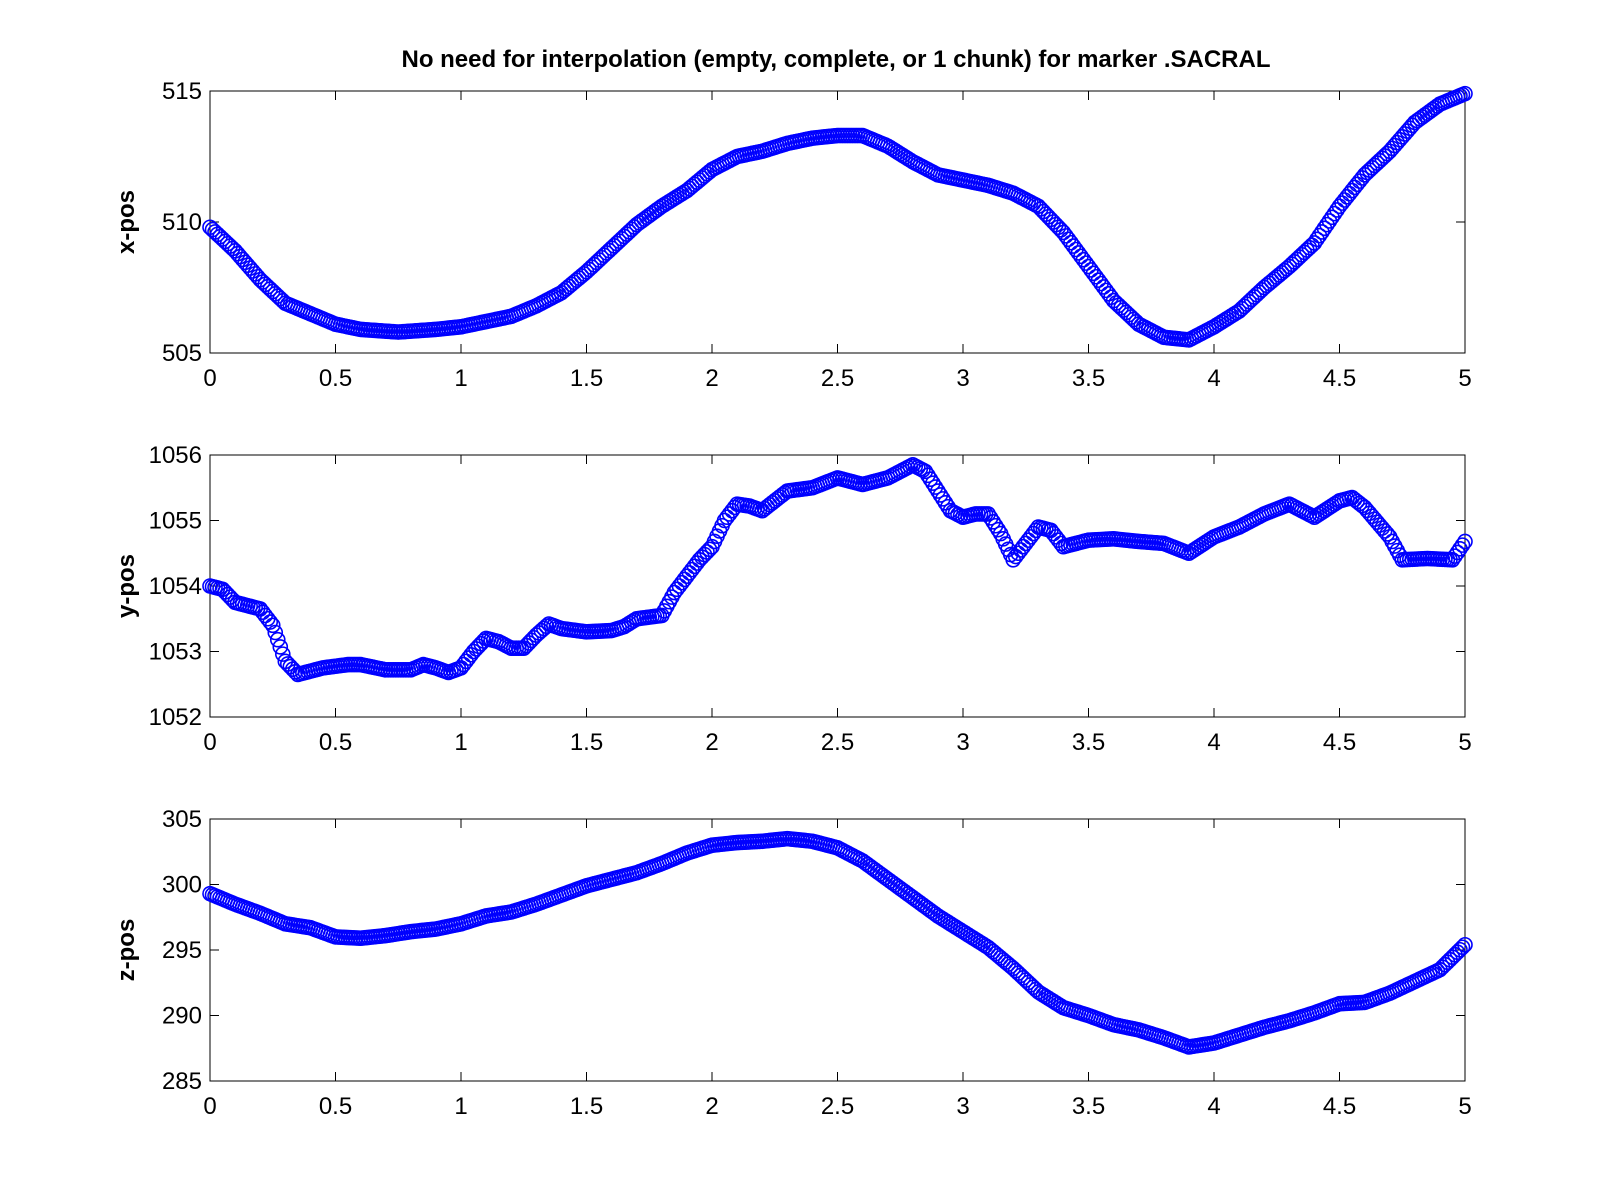 Image resolution: width=1600 pixels, height=1200 pixels. I want to click on y-tick-label: 1056, so click(175, 455).